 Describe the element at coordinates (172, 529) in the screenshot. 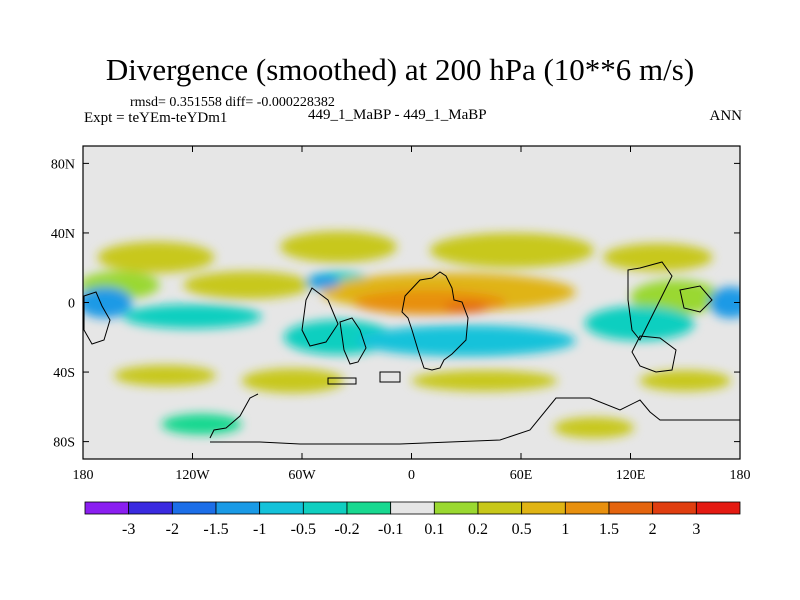

I see `colorbar-label-1: -2` at that location.